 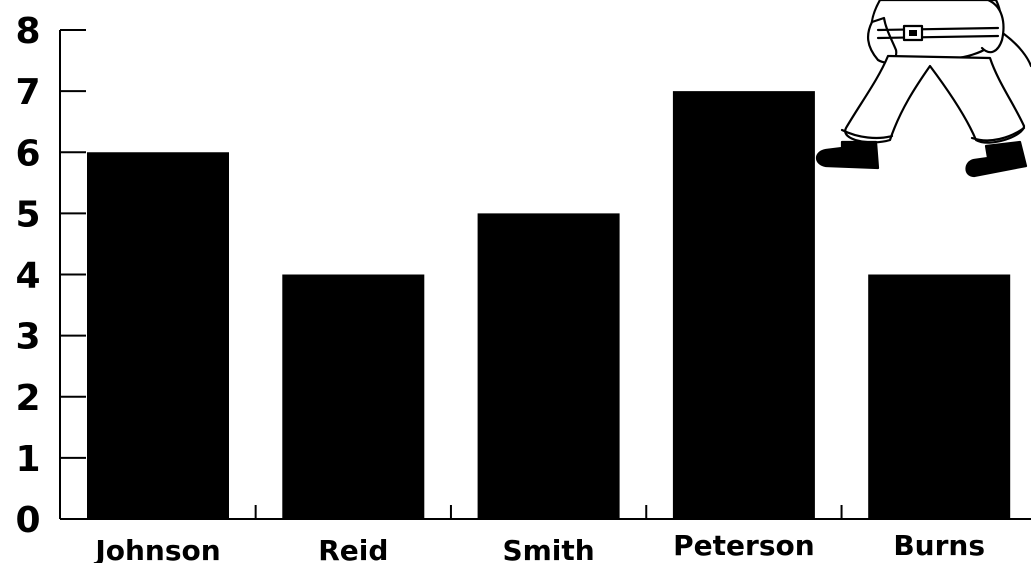 What do you see at coordinates (27, 337) in the screenshot?
I see `y-tick-label: 3` at bounding box center [27, 337].